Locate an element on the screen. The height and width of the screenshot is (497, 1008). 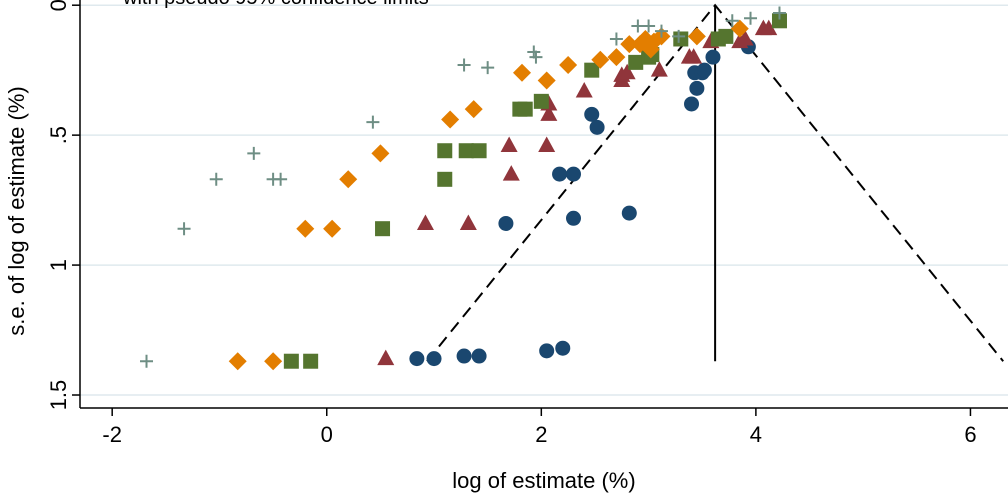
x-tick-label: -2 is located at coordinates (112, 434).